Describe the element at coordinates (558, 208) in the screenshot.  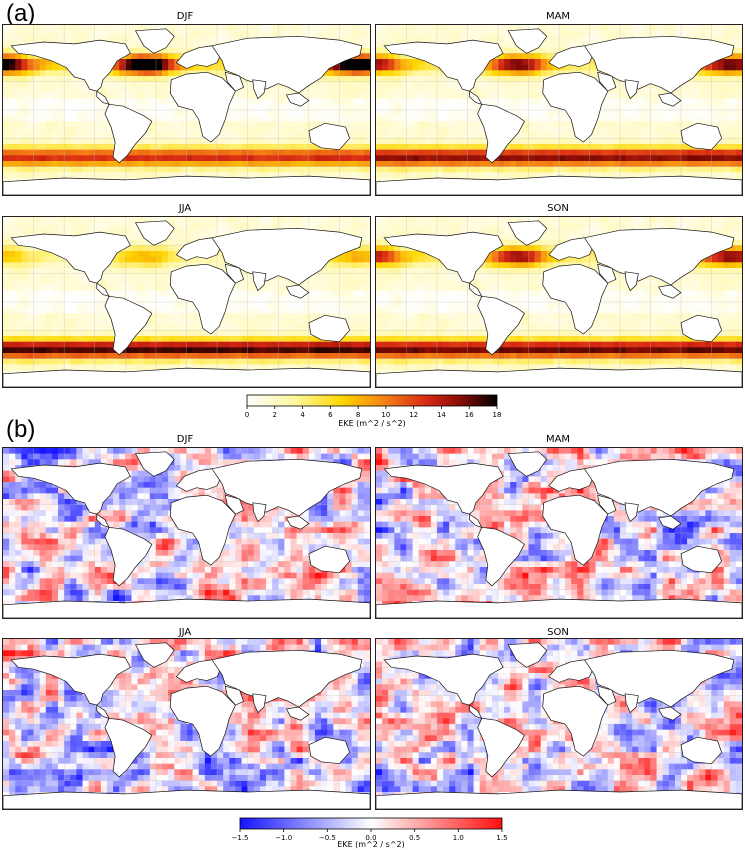
I see `map-title-a-son: SON` at that location.